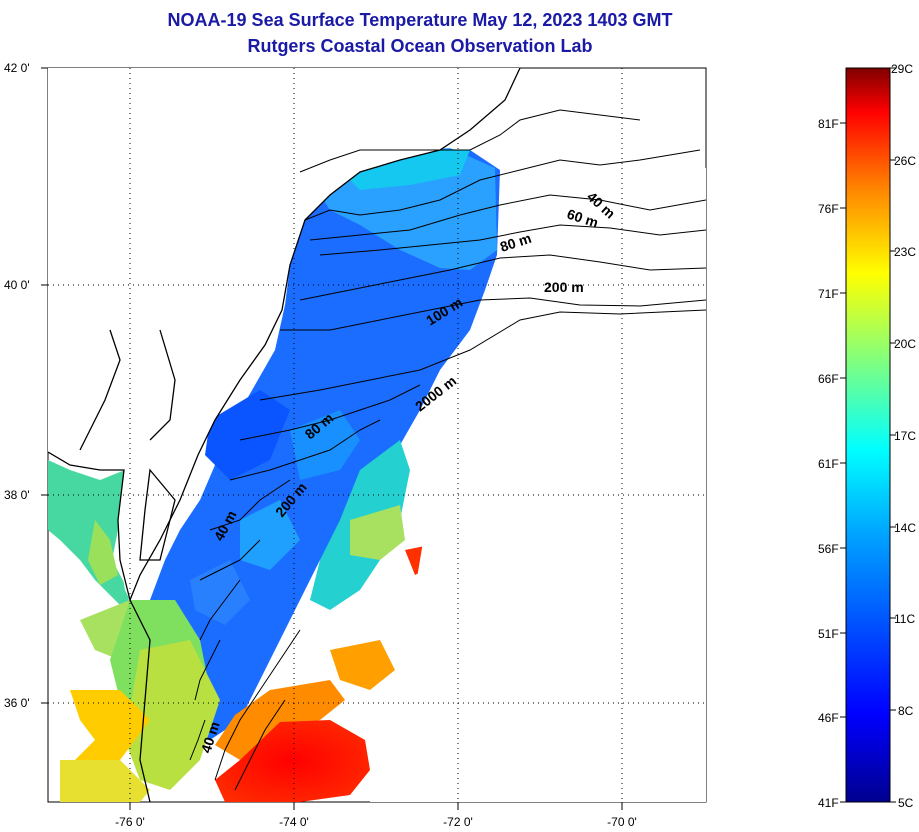 The height and width of the screenshot is (832, 919). I want to click on colorbar-c-label: 23C, so click(905, 252).